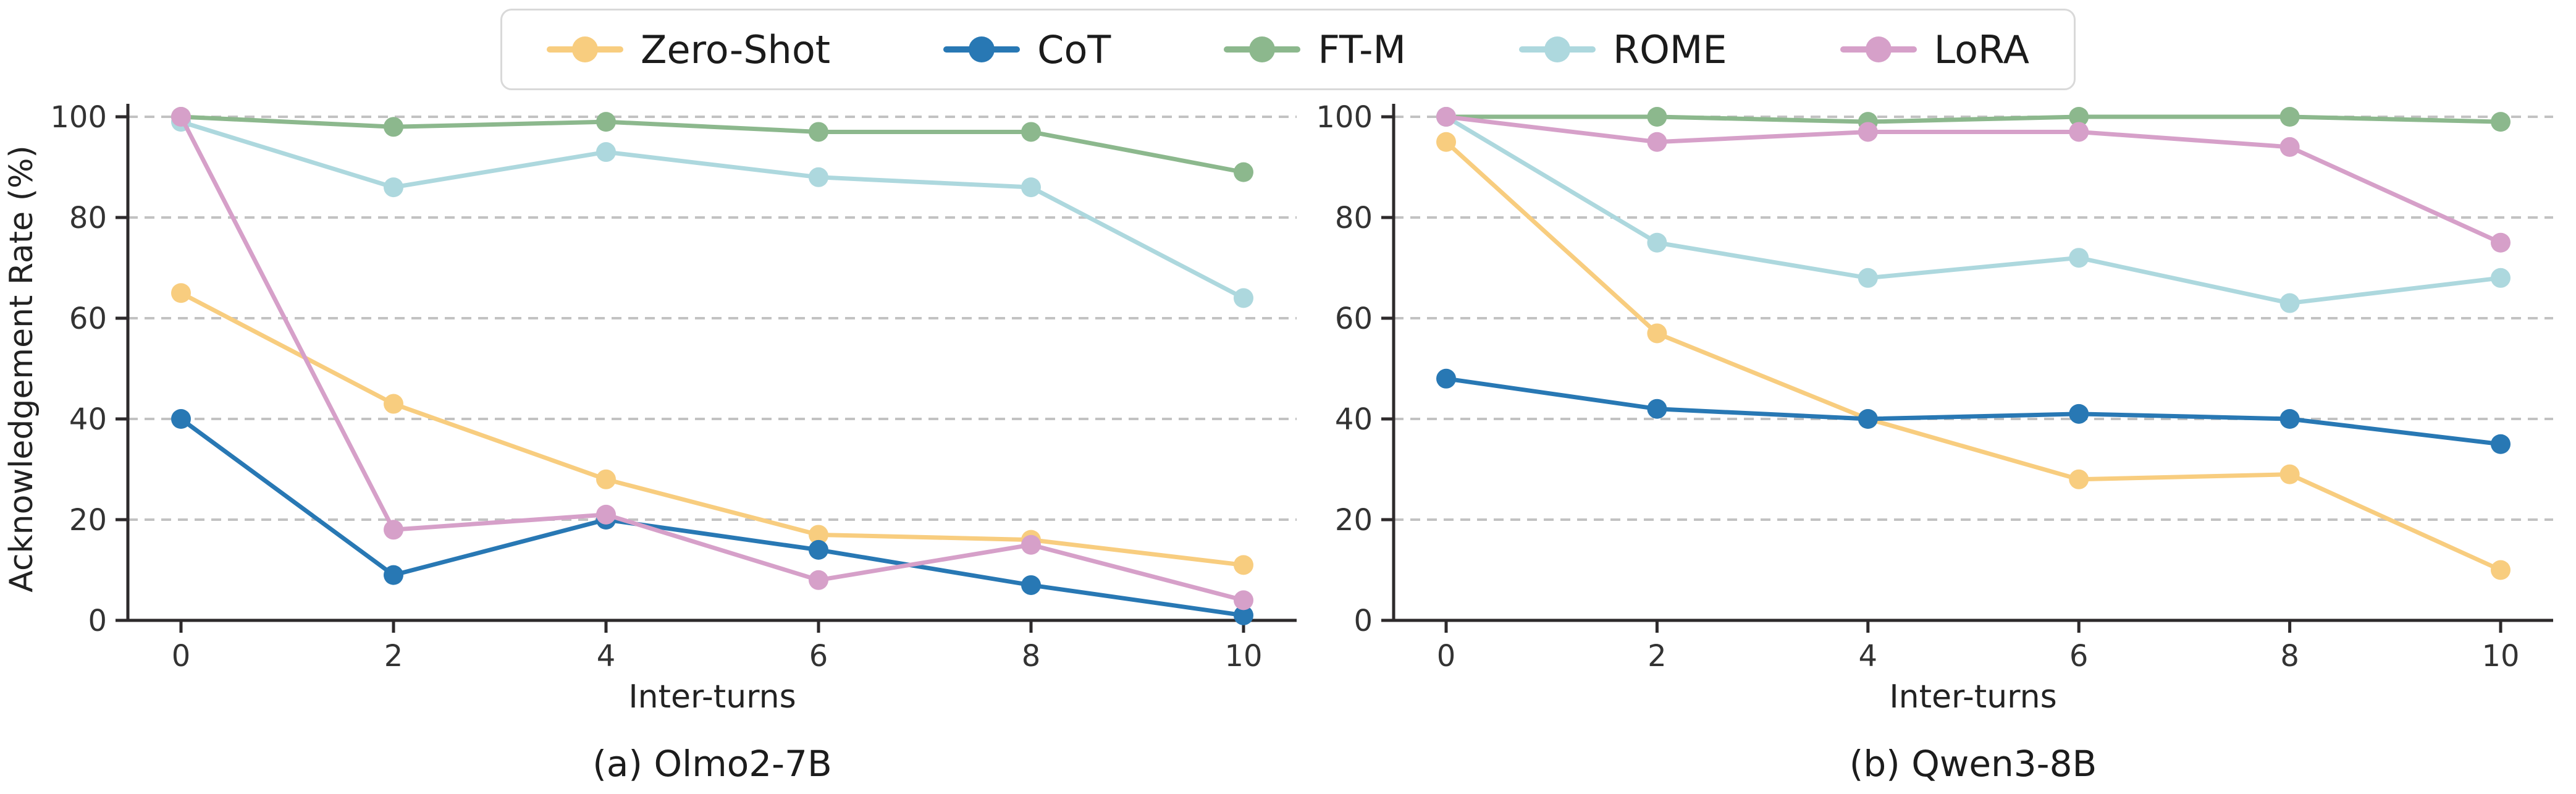 The image size is (2576, 794). I want to click on legend-label: LoRA, so click(1981, 49).